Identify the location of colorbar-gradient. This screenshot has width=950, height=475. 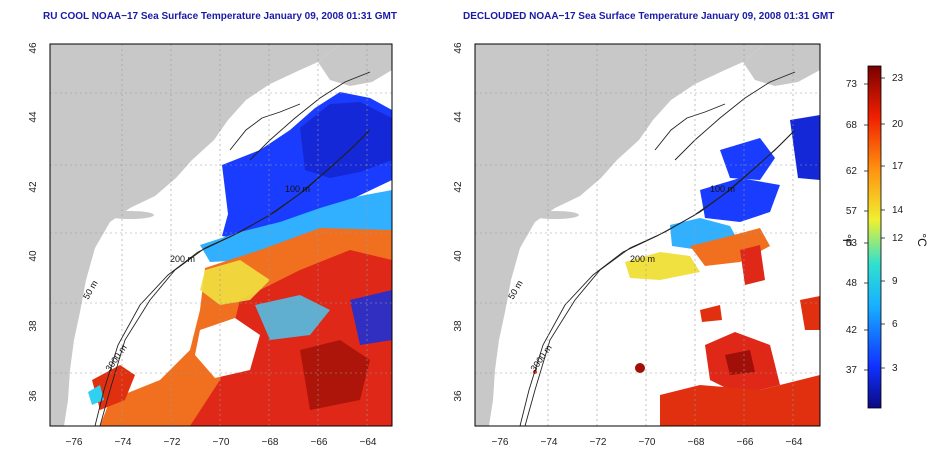
(874, 237).